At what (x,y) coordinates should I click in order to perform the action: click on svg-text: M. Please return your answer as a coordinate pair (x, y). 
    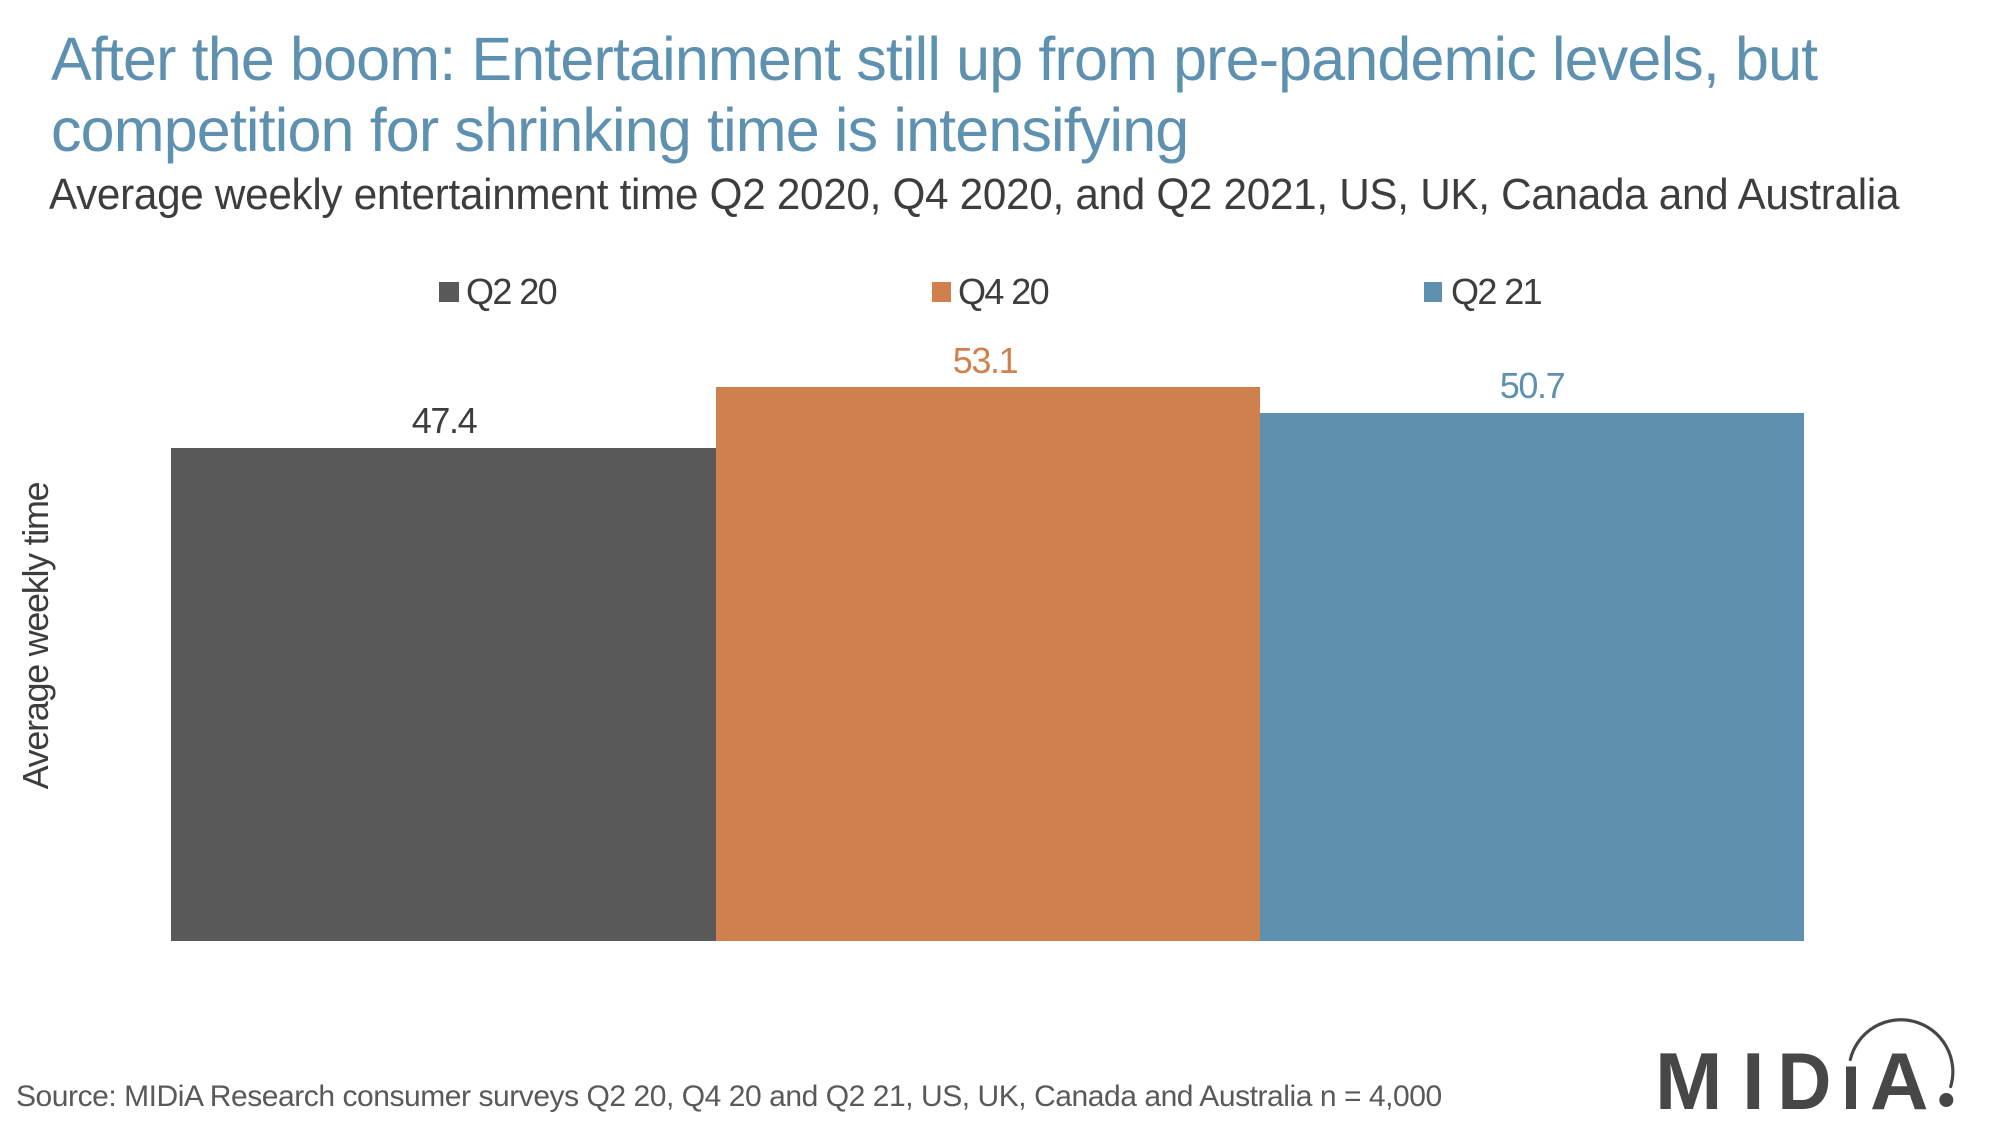
    Looking at the image, I should click on (1688, 1082).